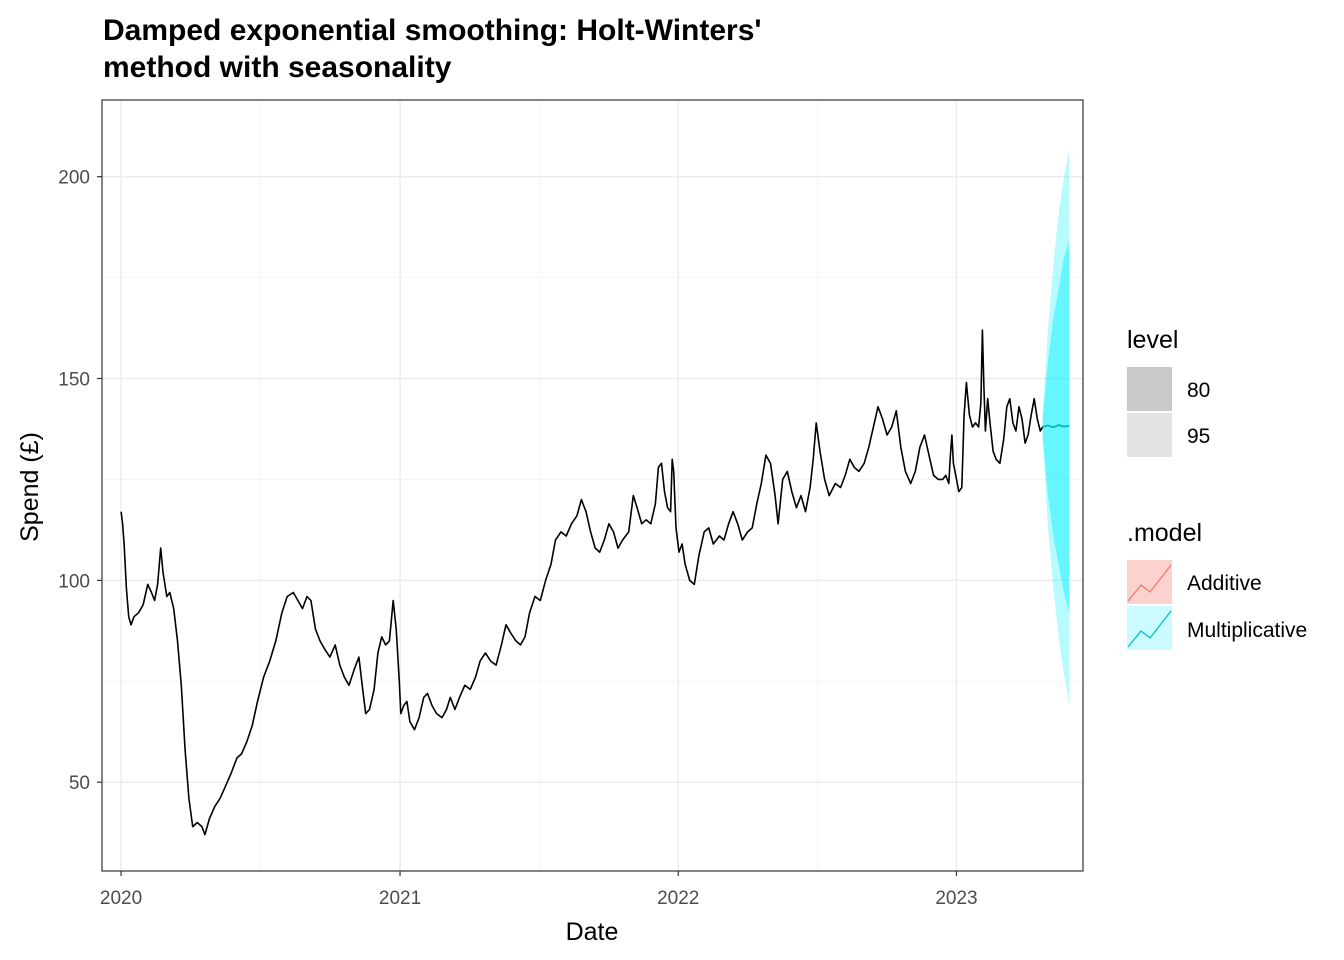 The image size is (1344, 960). I want to click on legend-level: level 80 95, so click(1168, 391).